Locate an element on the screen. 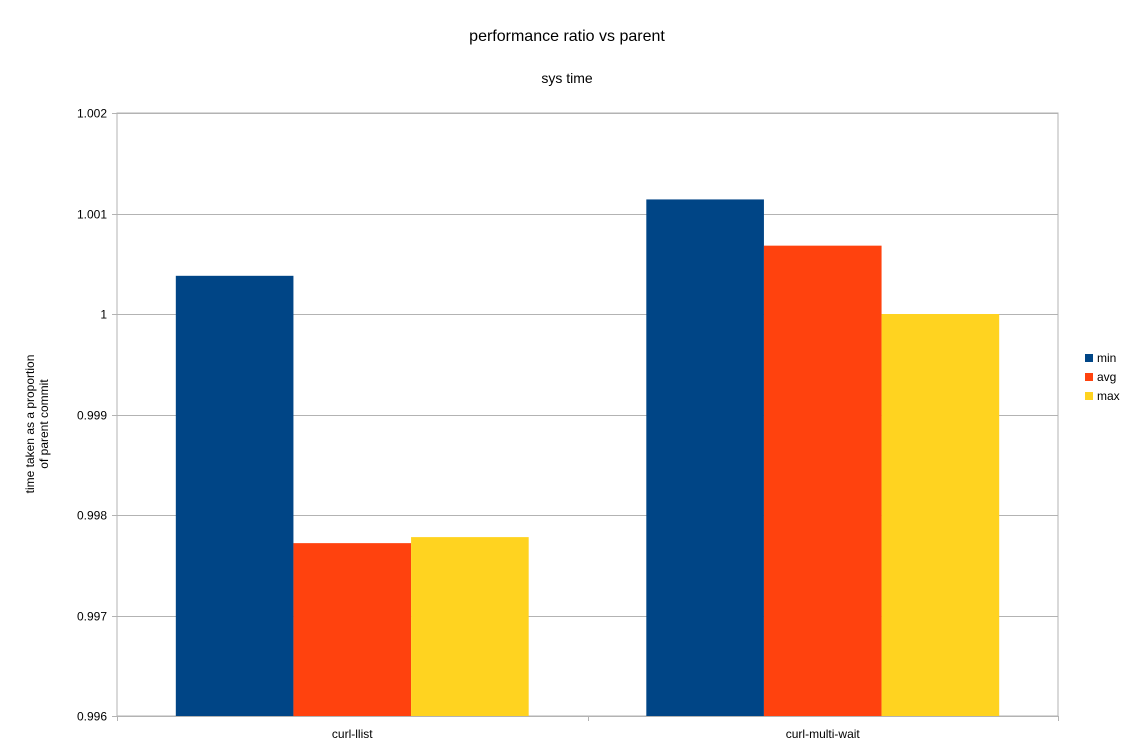 This screenshot has height=756, width=1134. legend-swatch-avg is located at coordinates (1089, 377).